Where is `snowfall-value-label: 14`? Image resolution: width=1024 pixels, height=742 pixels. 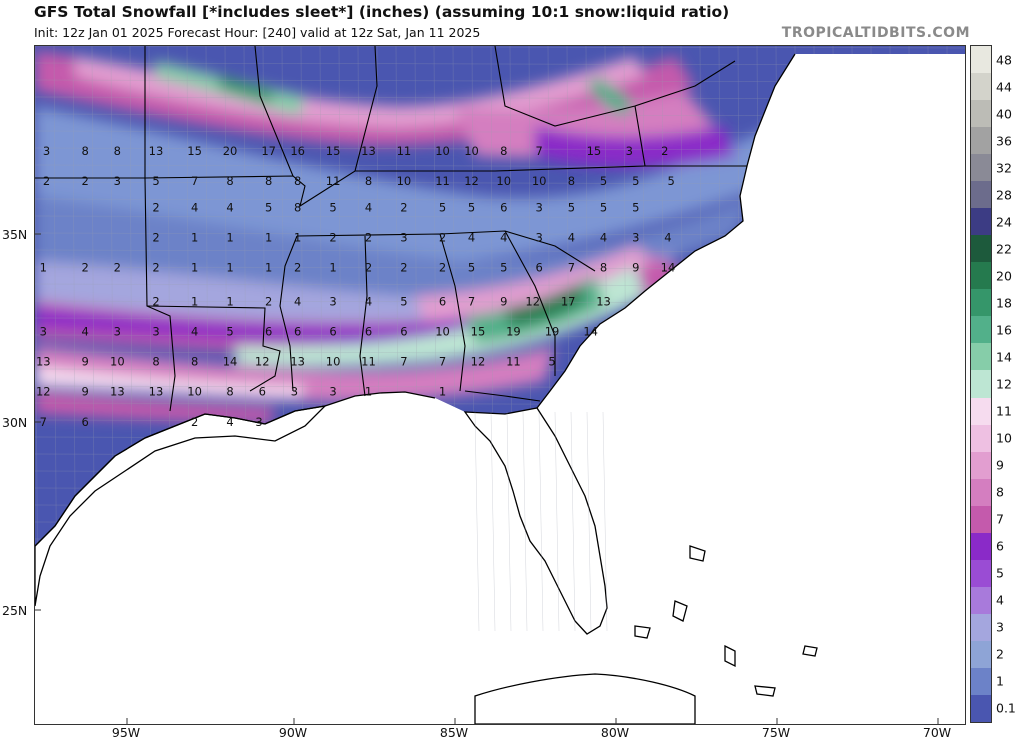
snowfall-value-label: 14 is located at coordinates (668, 268).